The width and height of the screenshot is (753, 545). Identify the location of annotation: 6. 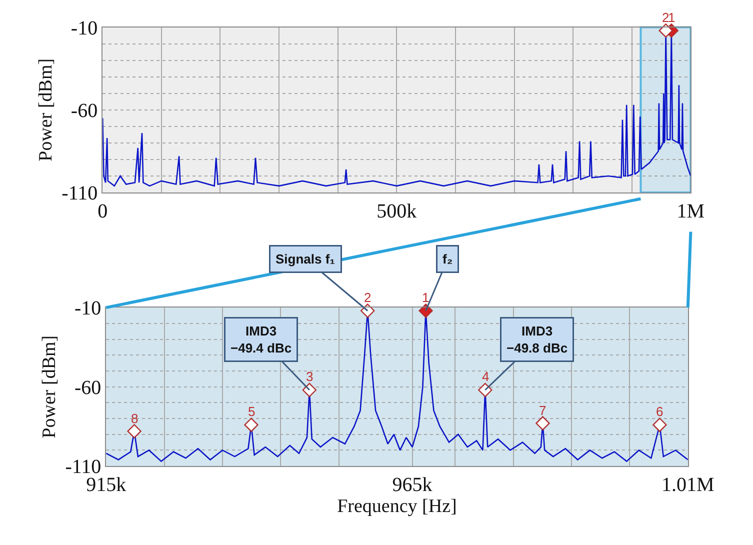
(660, 411).